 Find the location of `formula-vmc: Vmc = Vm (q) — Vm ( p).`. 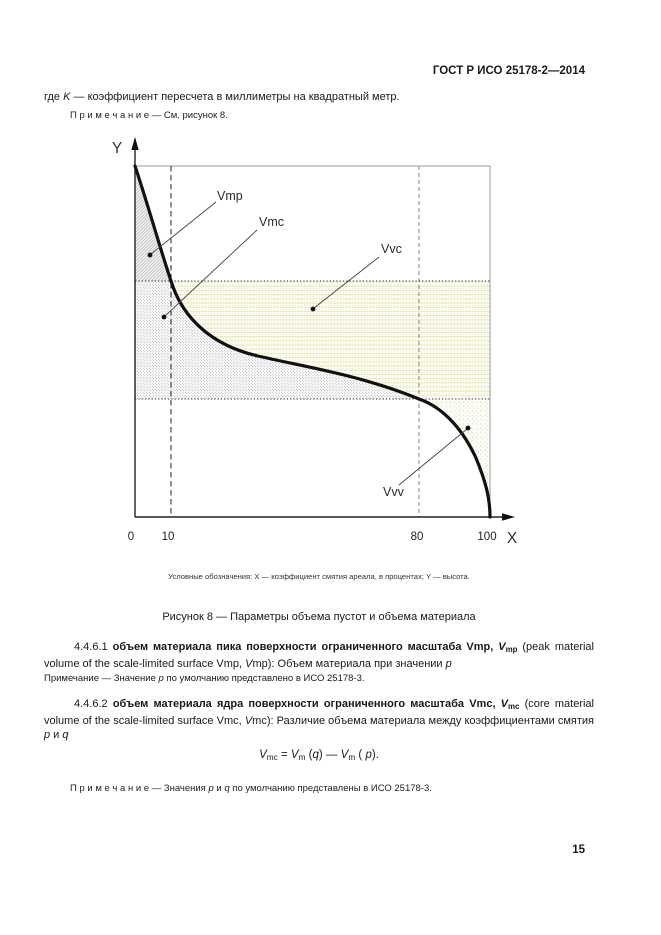

formula-vmc: Vmc = Vm (q) — Vm ( p). is located at coordinates (319, 756).